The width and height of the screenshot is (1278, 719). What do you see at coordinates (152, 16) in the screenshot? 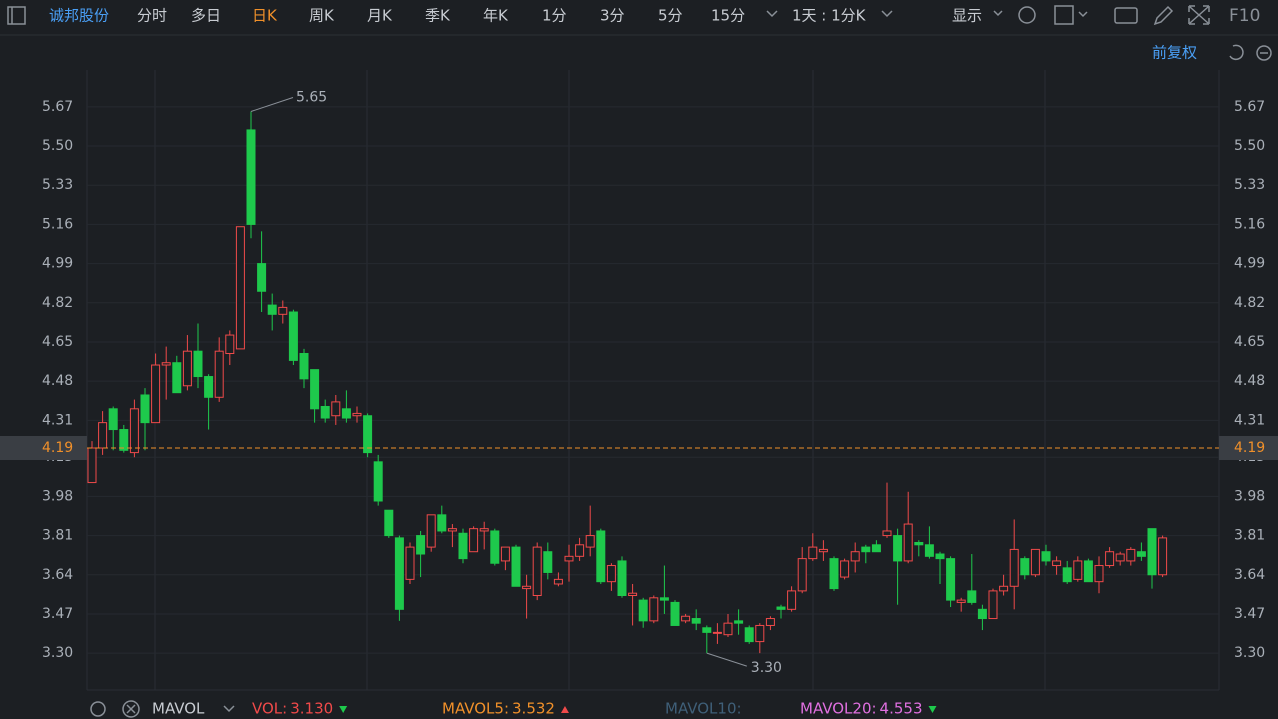
I see `period-tab: 分时` at bounding box center [152, 16].